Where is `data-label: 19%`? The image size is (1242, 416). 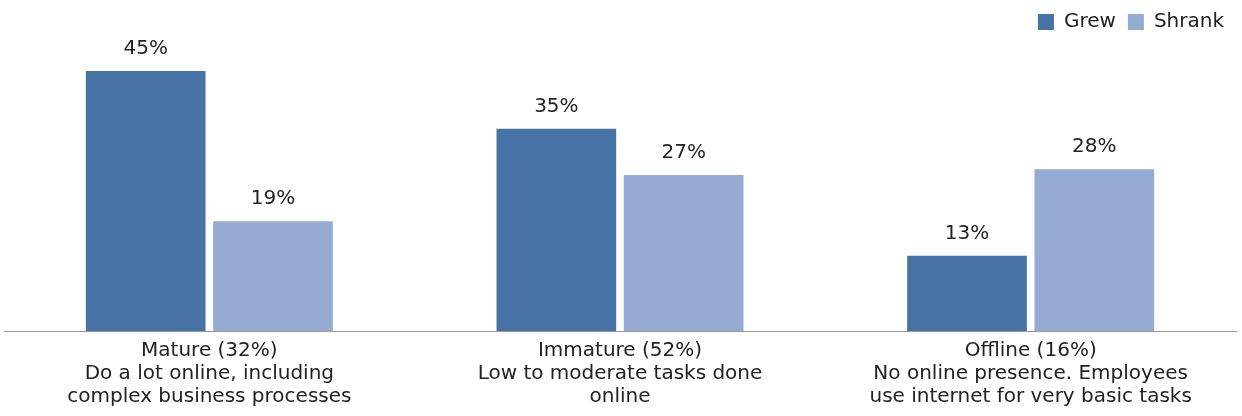 data-label: 19% is located at coordinates (273, 197).